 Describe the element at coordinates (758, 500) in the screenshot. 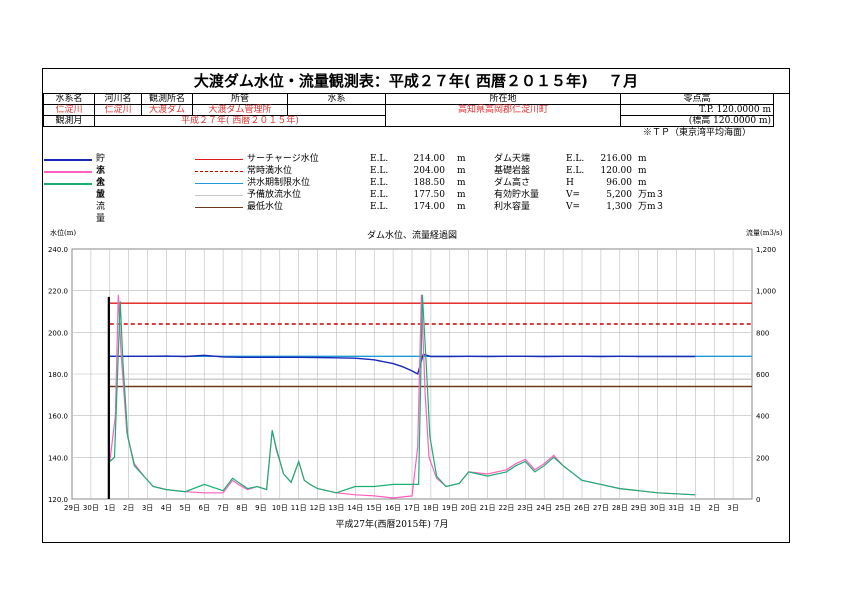

I see `y-right-tick-label: 0` at that location.